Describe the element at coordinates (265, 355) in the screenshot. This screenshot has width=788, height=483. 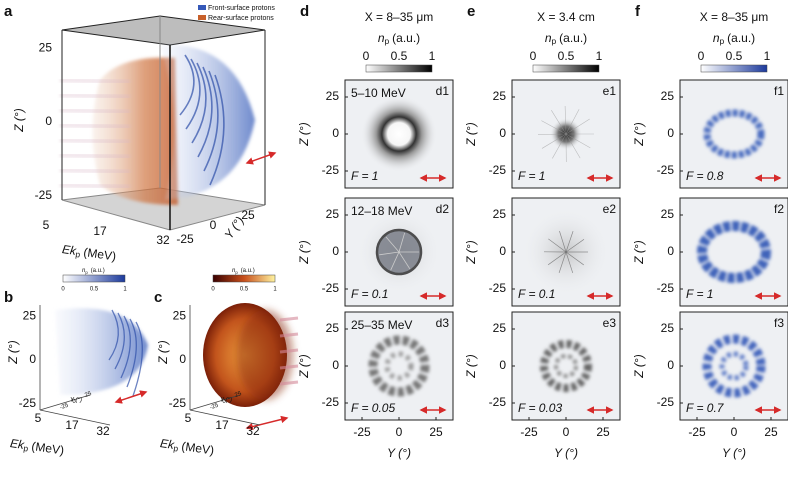
I see `rear-cloud-shade` at that location.